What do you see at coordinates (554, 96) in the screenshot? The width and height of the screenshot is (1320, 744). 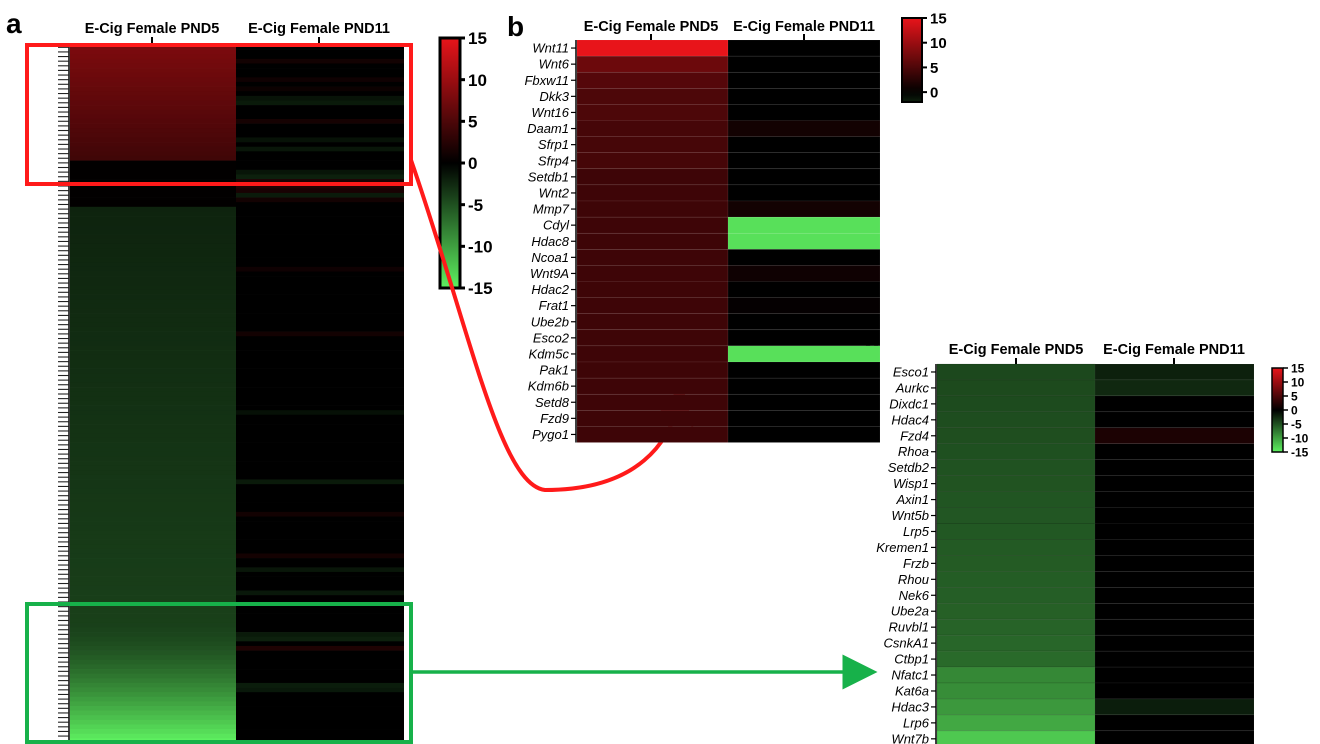 I see `row-label: Dkk3` at bounding box center [554, 96].